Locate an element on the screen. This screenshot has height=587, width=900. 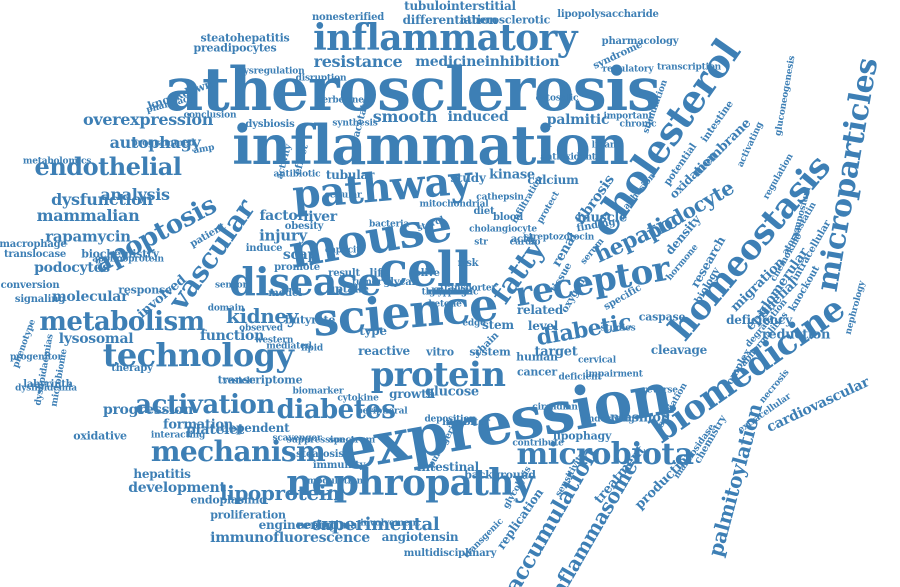
cloud-word: life is located at coordinates (379, 273).